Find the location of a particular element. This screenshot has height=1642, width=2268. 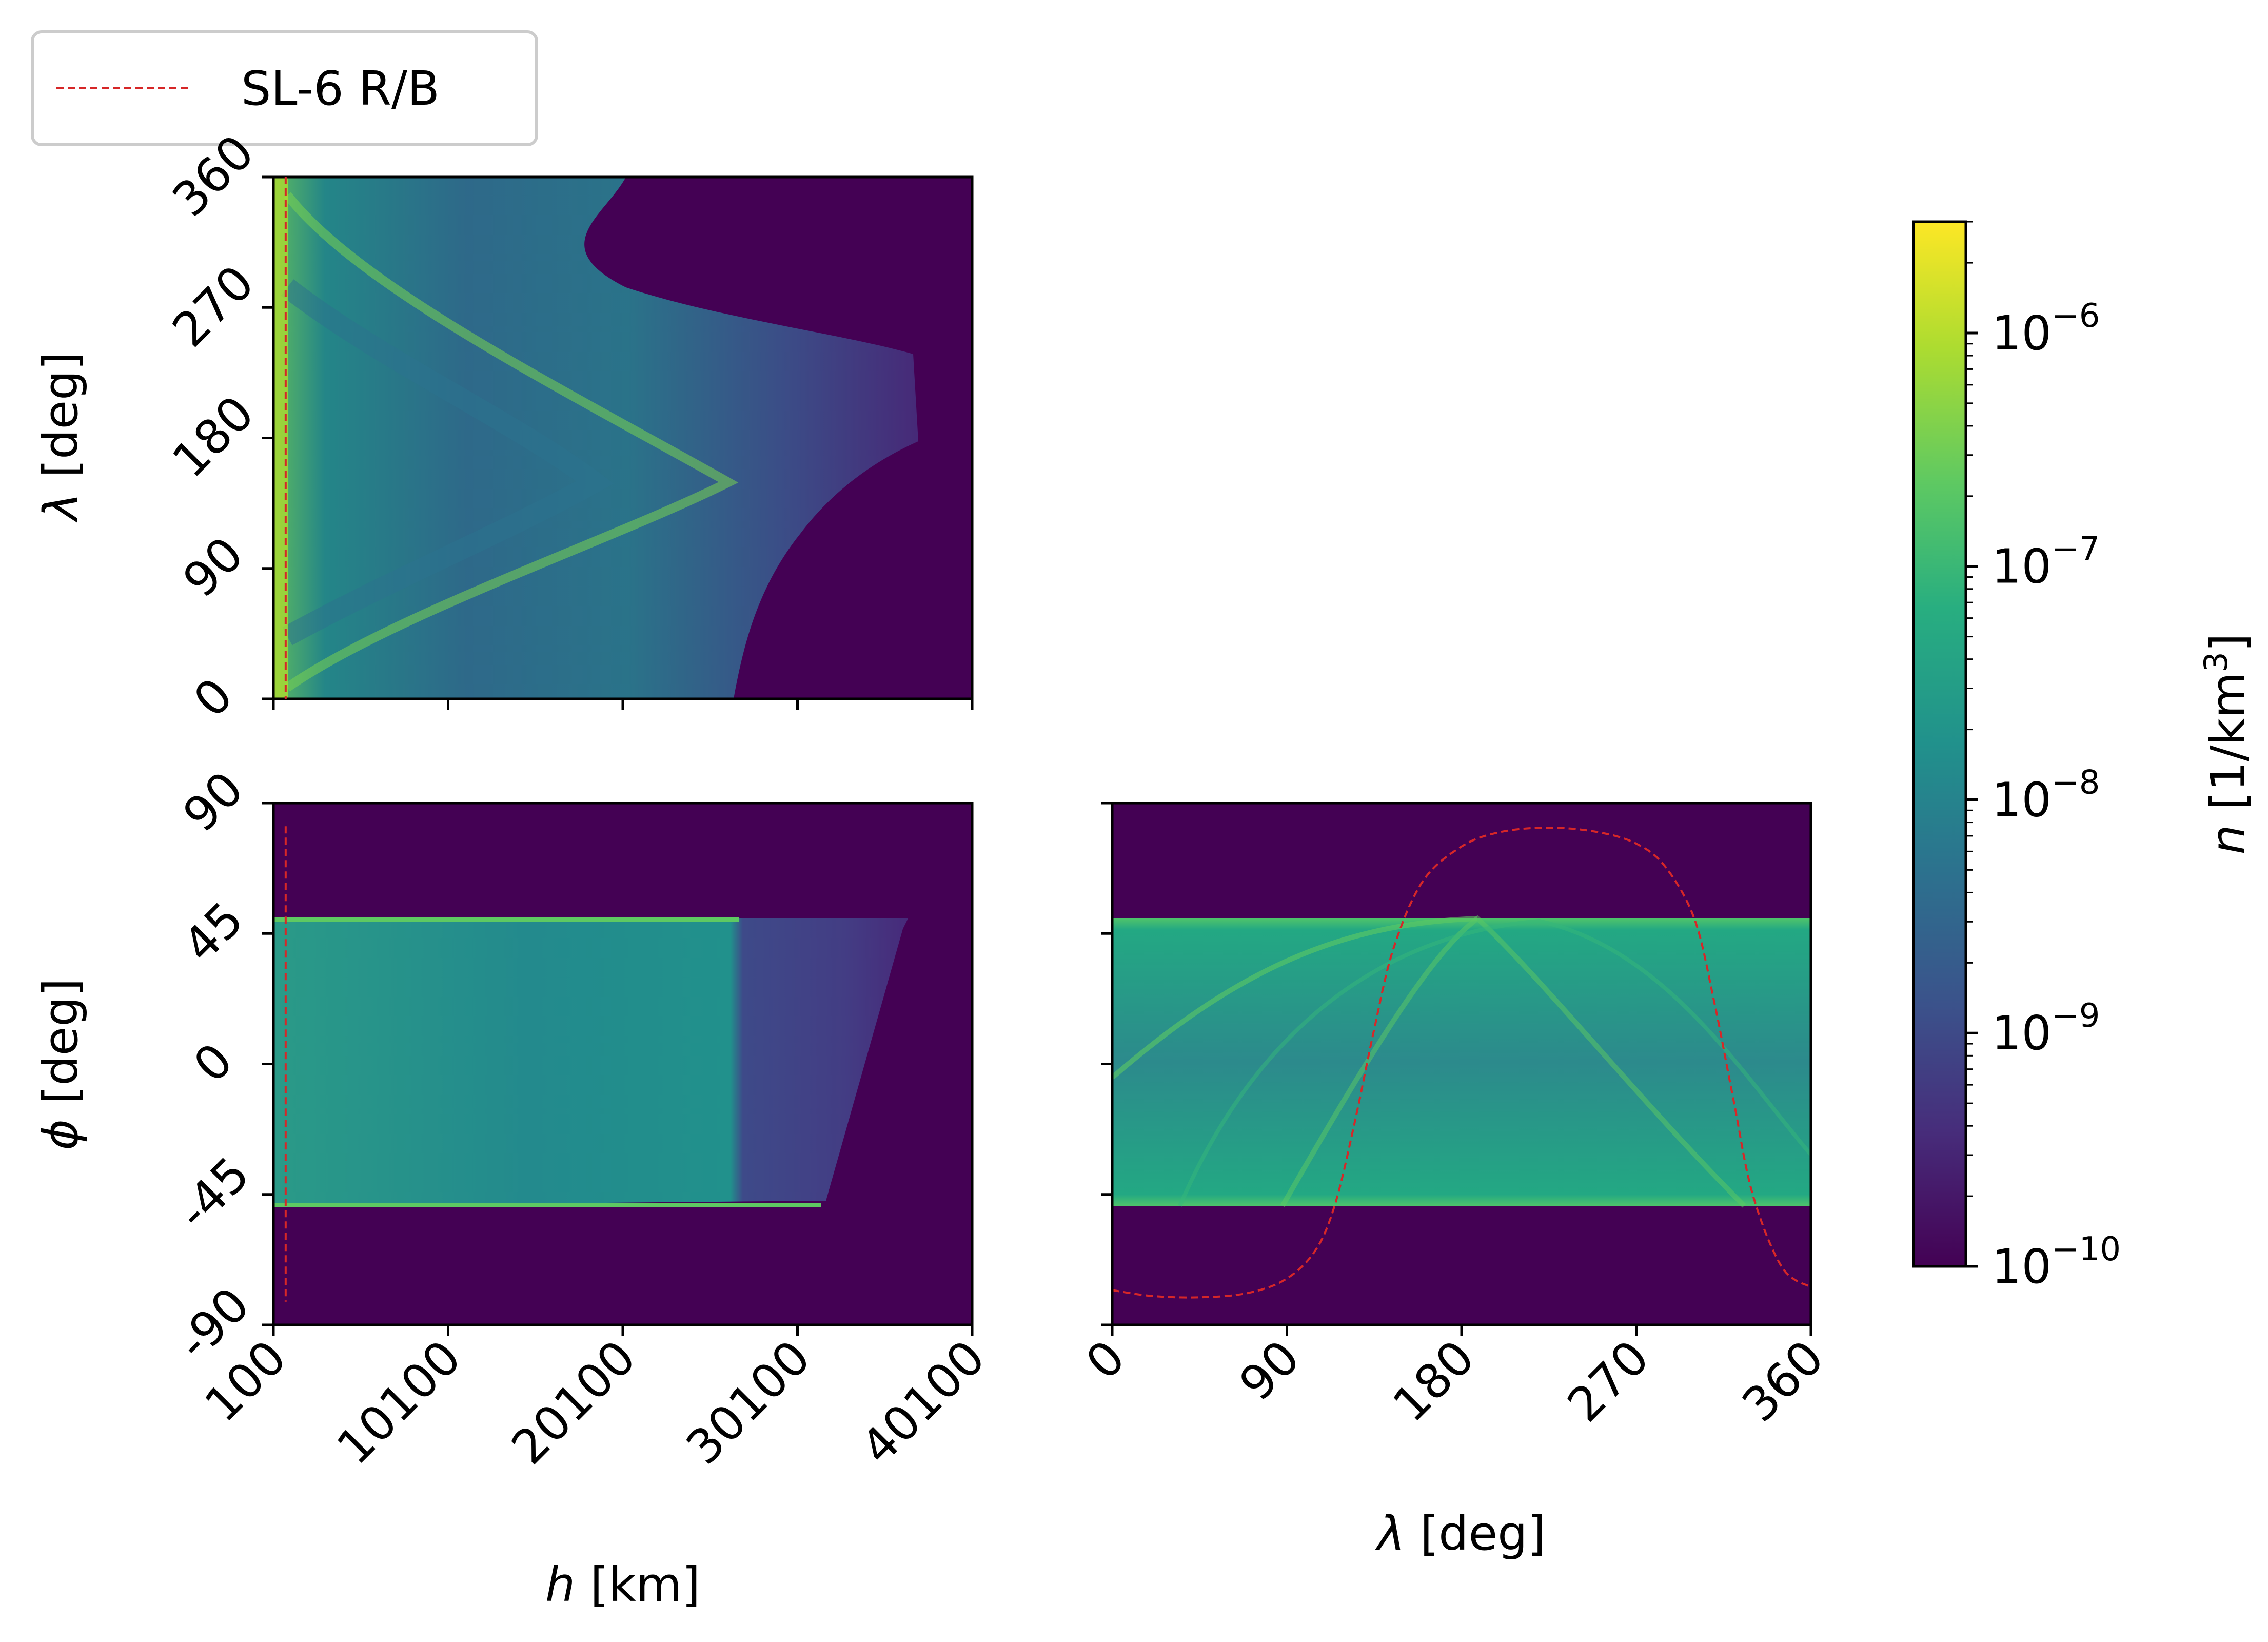

colorbar-tick-label: 10⁻⁸ is located at coordinates (2045, 796).